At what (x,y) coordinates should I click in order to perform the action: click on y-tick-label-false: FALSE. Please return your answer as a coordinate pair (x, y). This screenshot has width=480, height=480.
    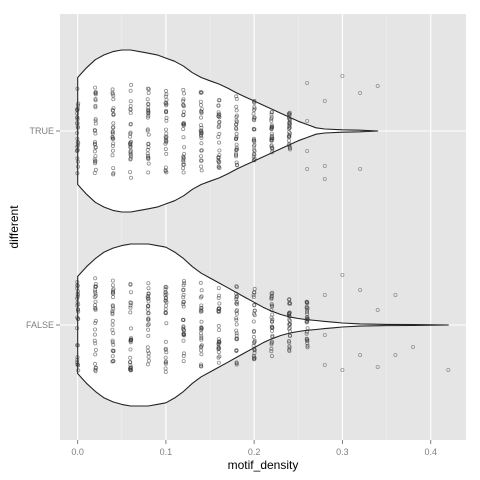
    Looking at the image, I should click on (40, 325).